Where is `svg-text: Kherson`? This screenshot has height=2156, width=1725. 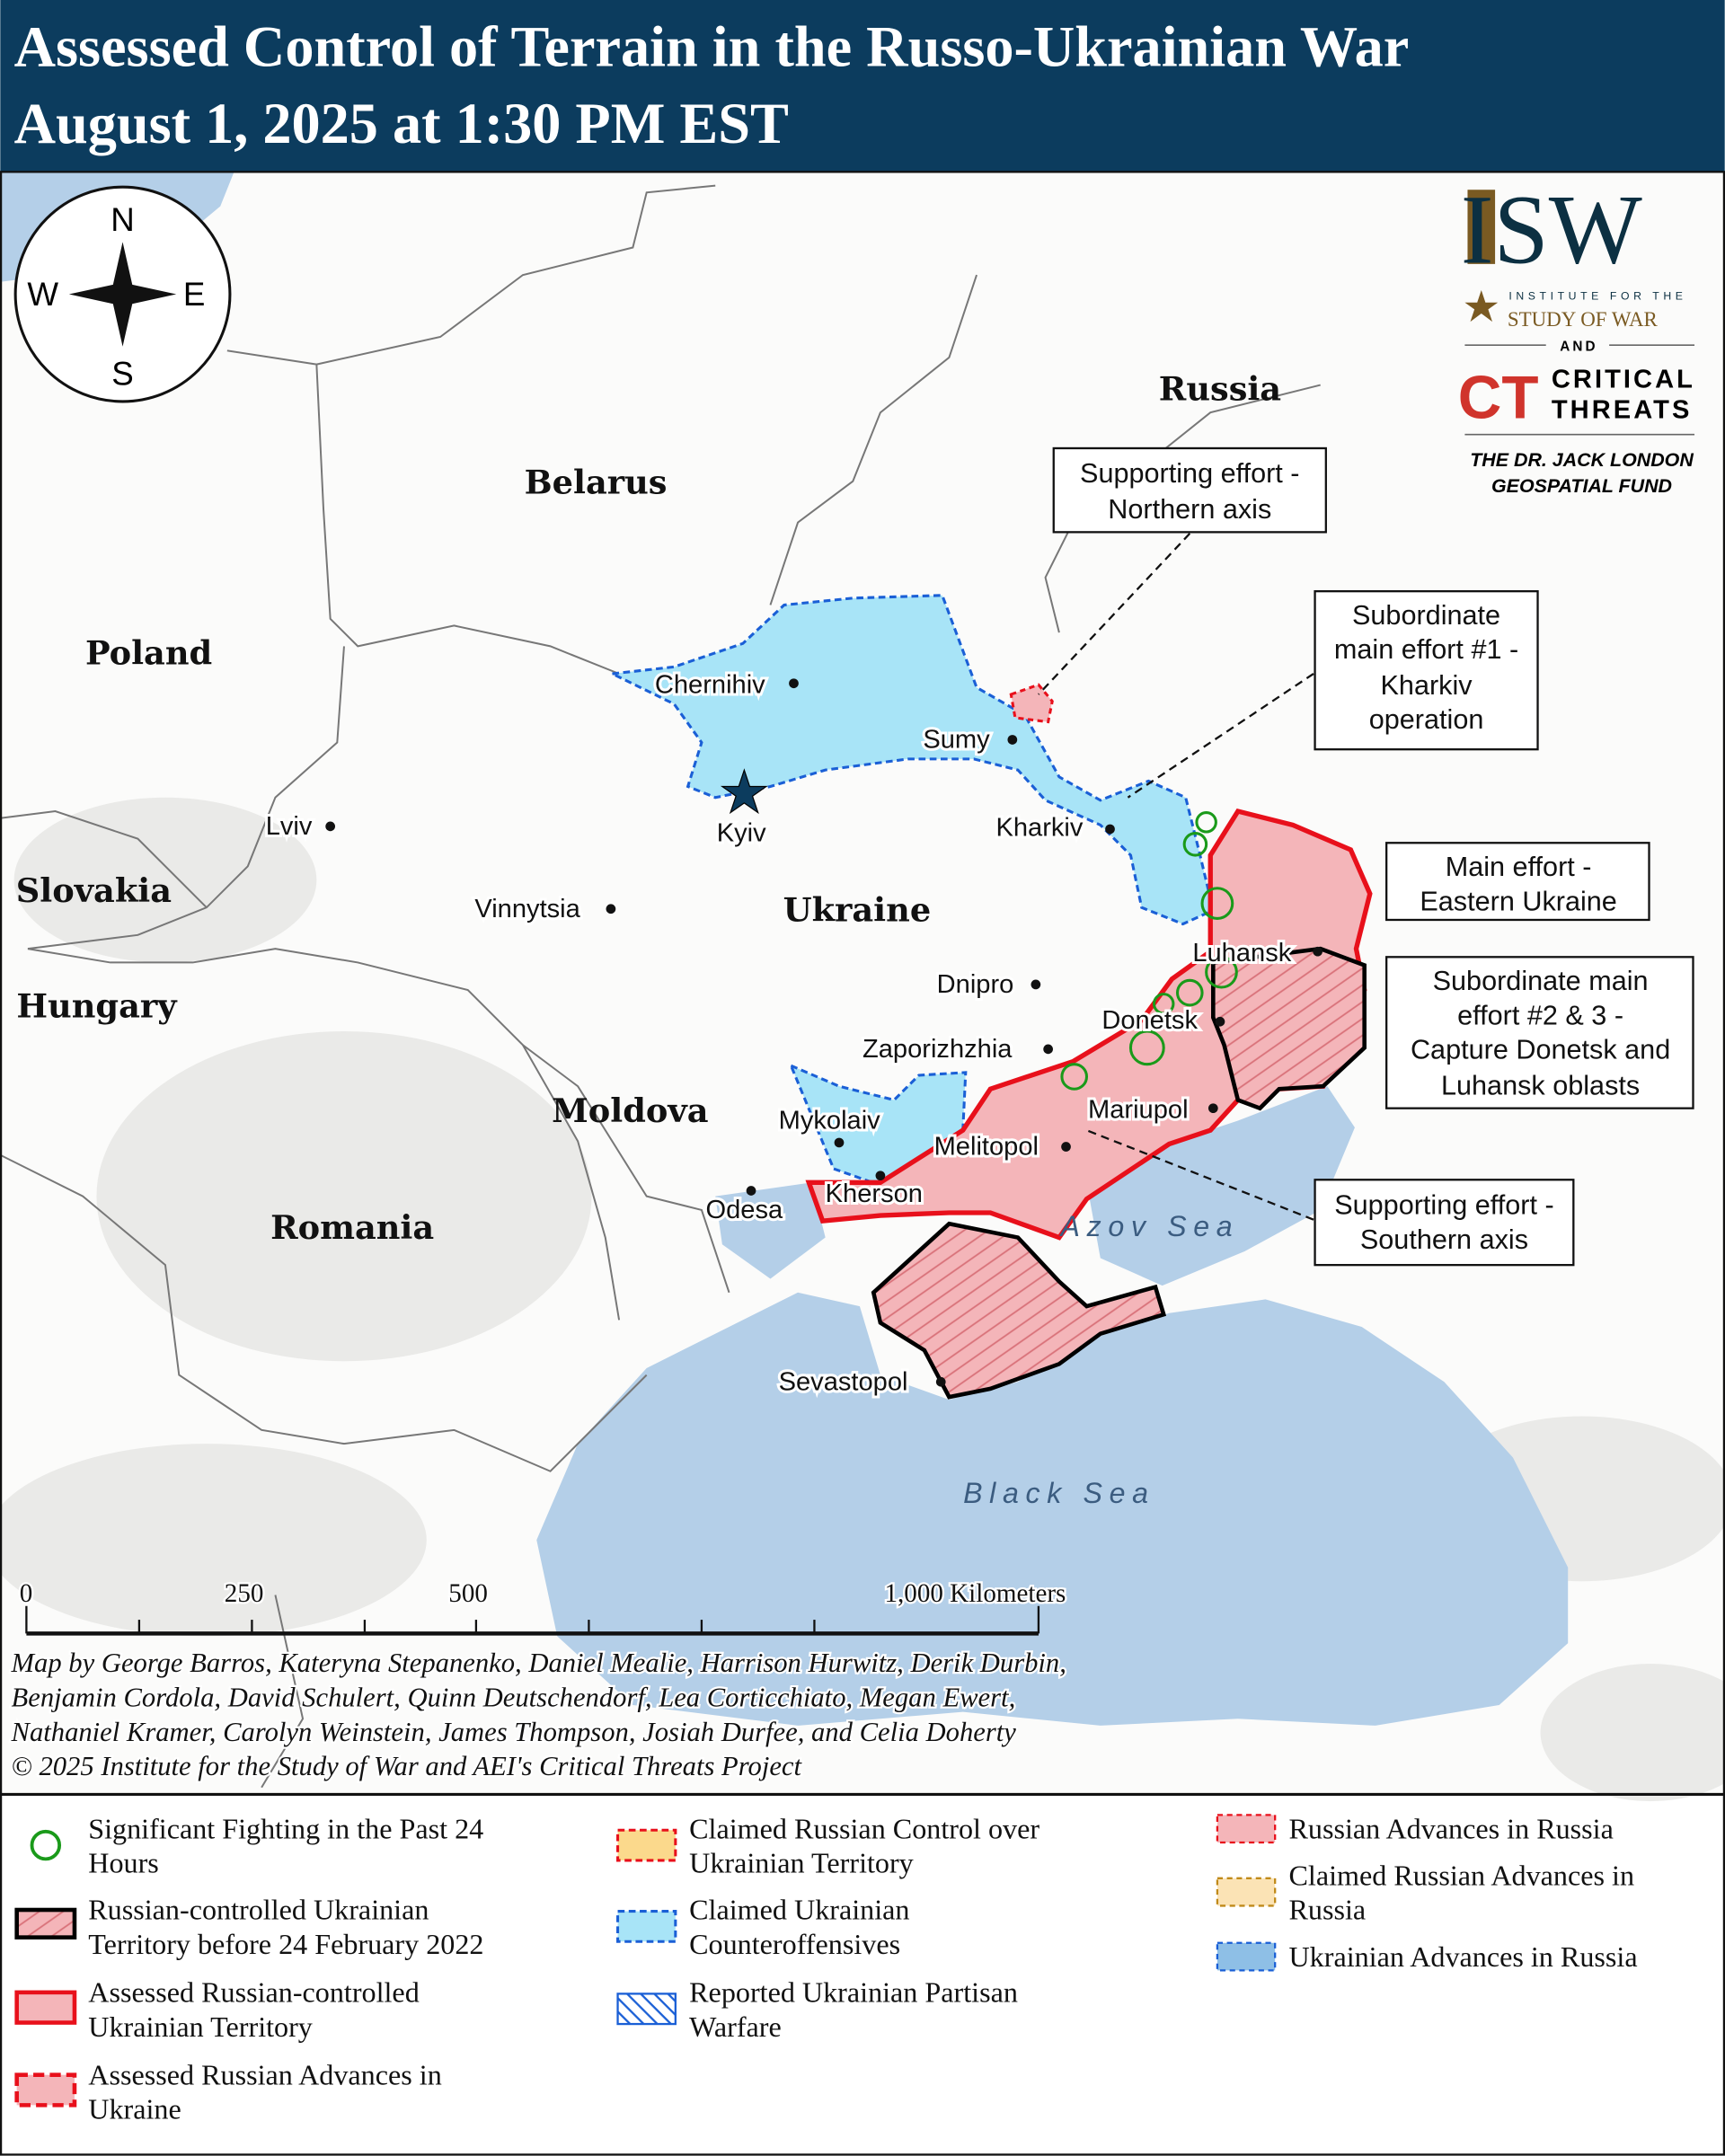
svg-text: Kherson is located at coordinates (874, 1194).